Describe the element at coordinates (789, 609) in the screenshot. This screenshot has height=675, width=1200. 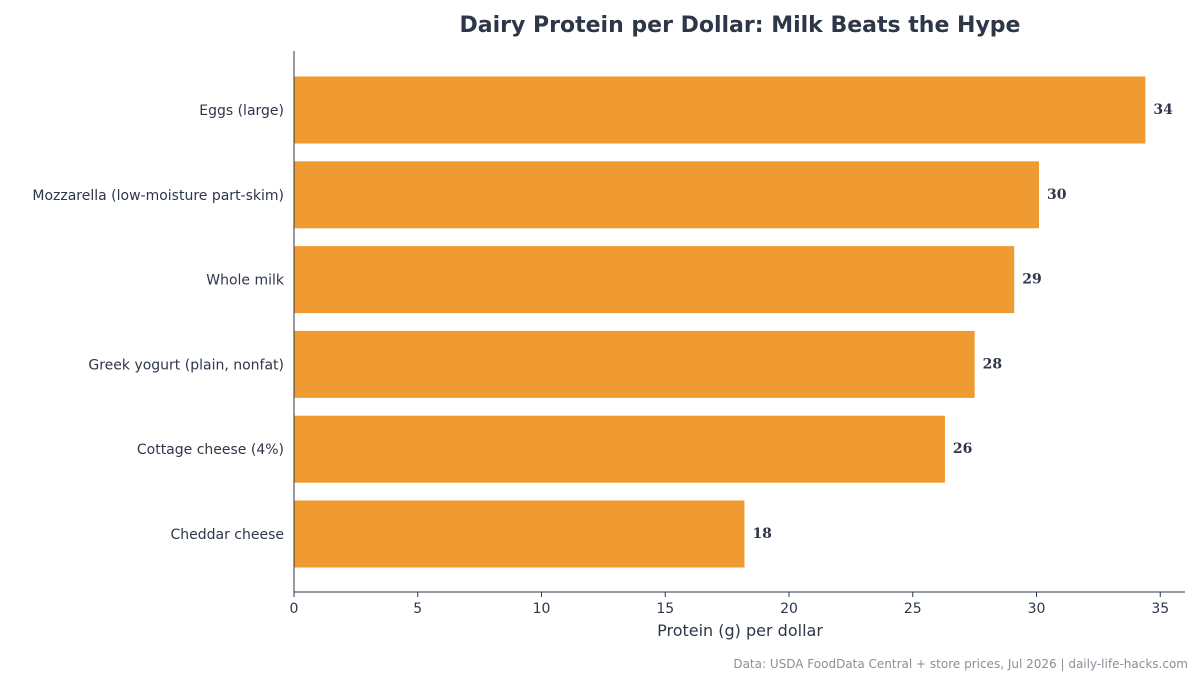
I see `x-tick-label: 20` at that location.